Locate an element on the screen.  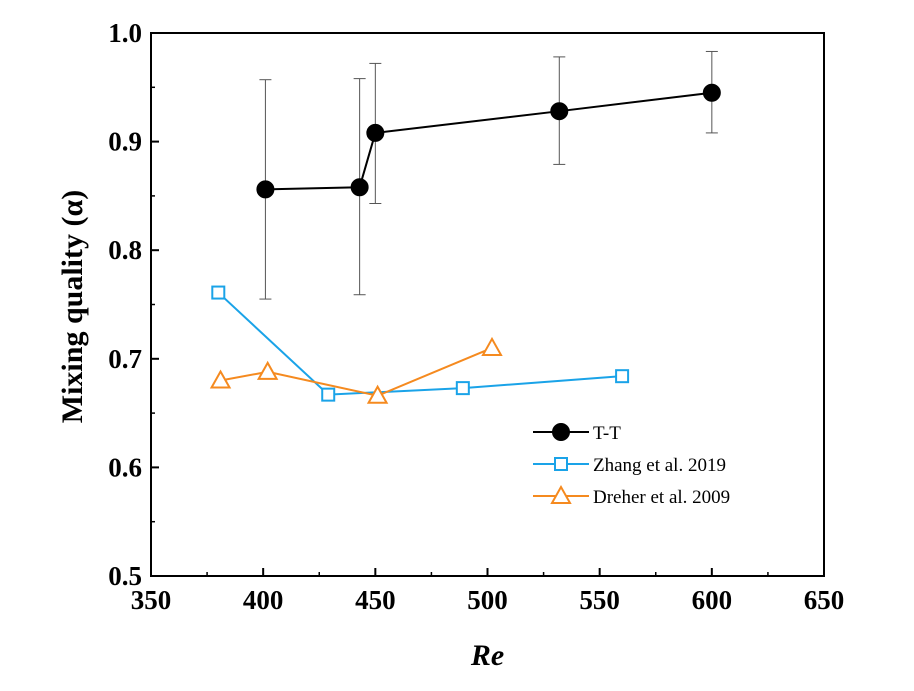
y-tick-label: 0.6 is located at coordinates (125, 467).